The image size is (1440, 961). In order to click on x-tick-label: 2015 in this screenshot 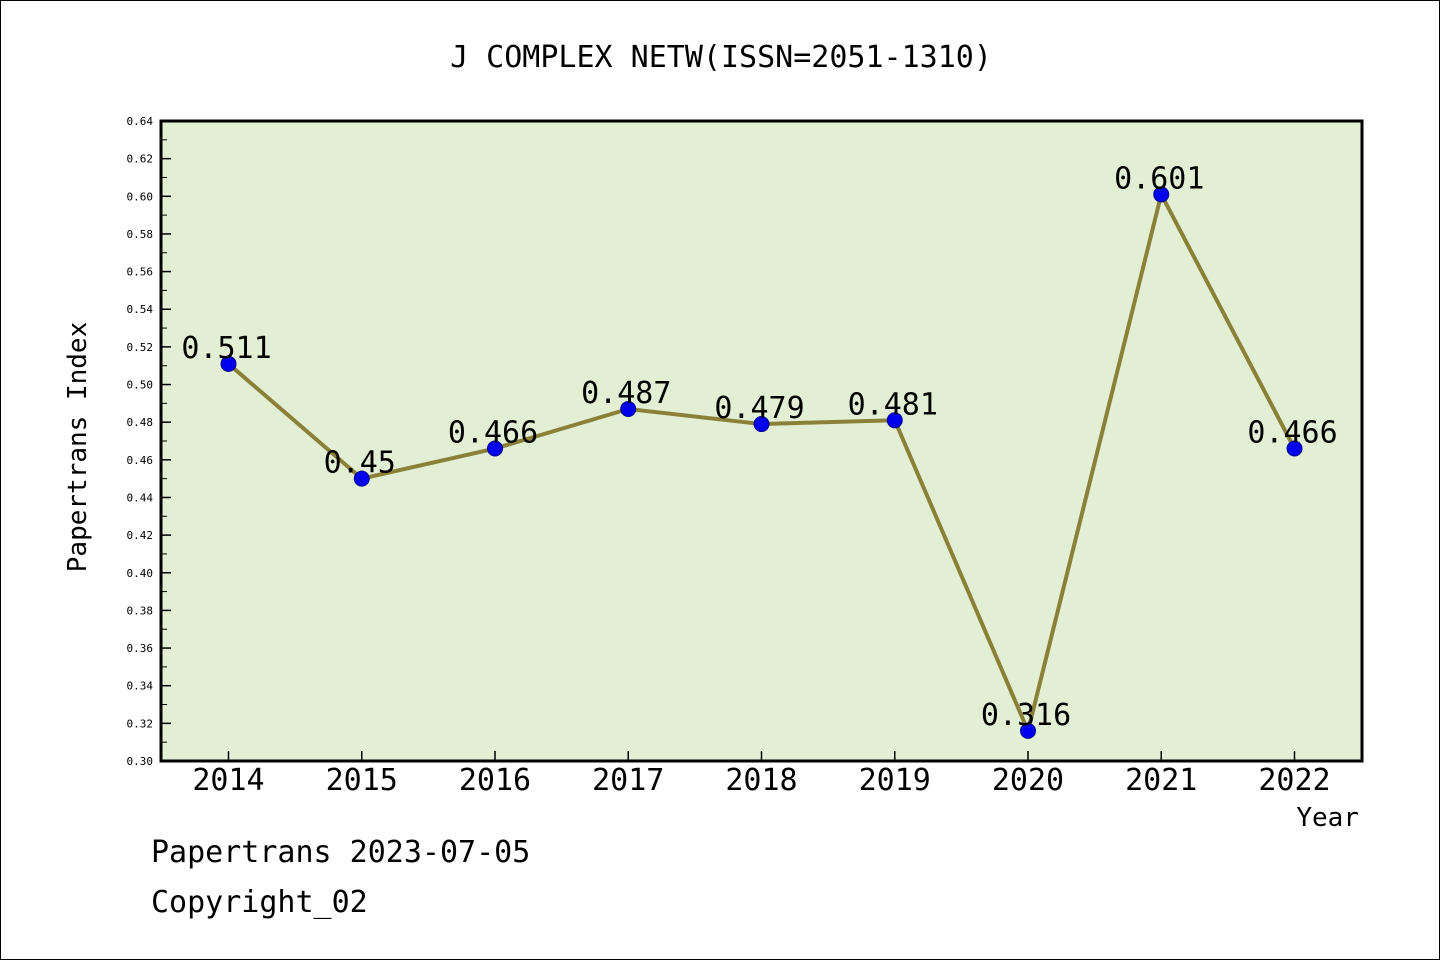, I will do `click(362, 780)`.